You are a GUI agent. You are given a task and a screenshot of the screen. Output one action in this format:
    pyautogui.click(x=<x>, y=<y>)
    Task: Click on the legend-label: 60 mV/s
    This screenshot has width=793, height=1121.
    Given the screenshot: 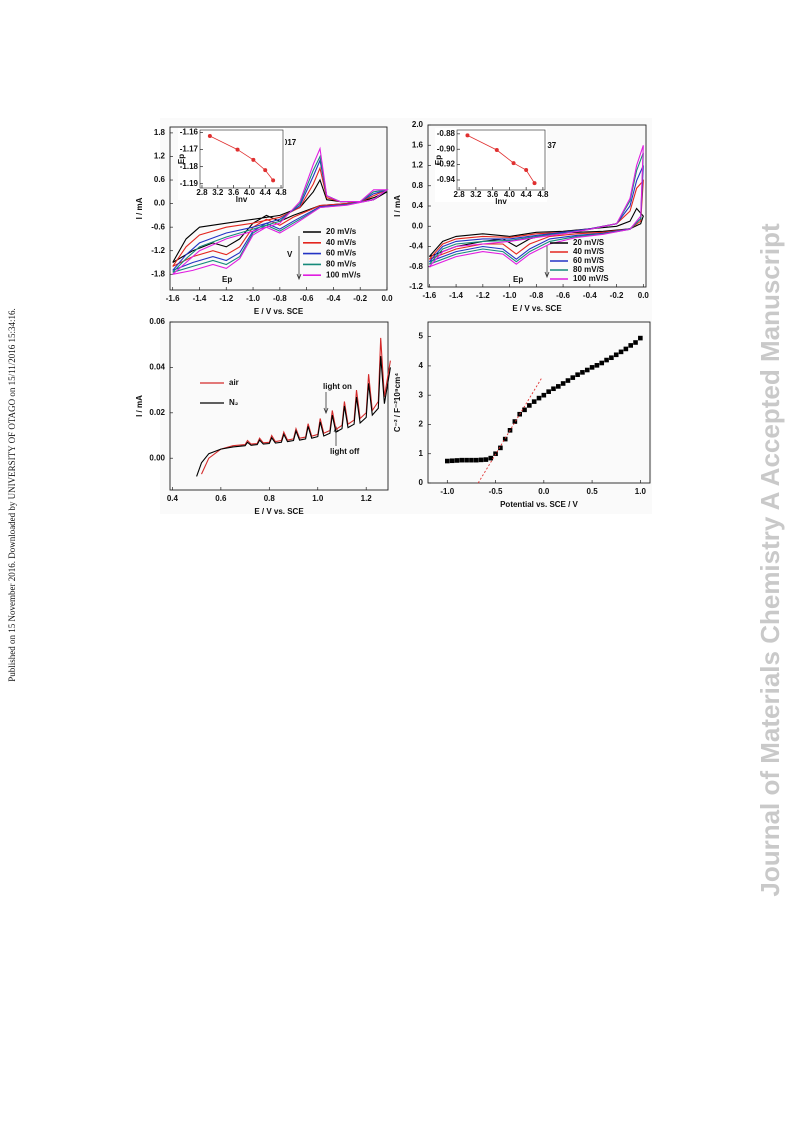 What is the action you would take?
    pyautogui.click(x=341, y=253)
    